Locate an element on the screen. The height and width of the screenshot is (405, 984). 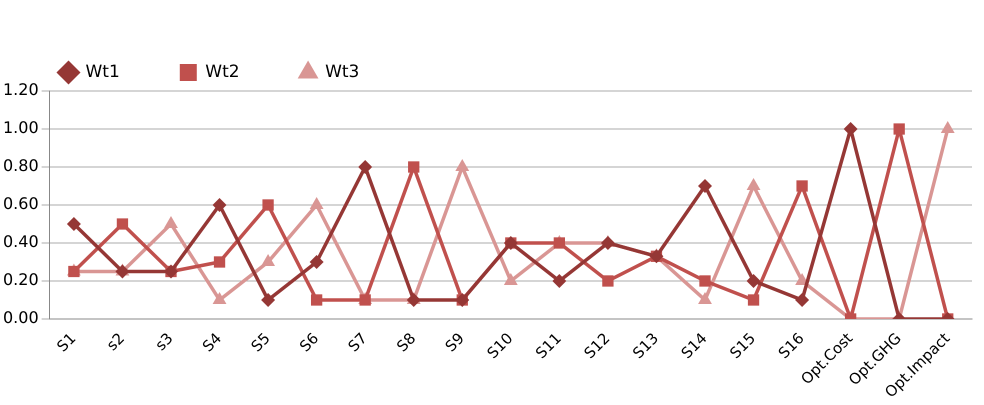
x-tick-label: S1 is located at coordinates (66, 342).